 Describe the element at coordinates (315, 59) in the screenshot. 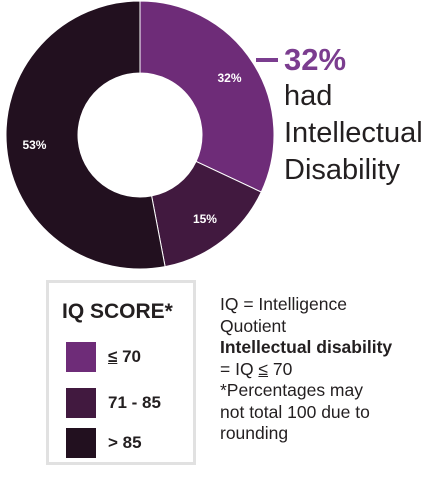

I see `callout-percent: 32%` at that location.